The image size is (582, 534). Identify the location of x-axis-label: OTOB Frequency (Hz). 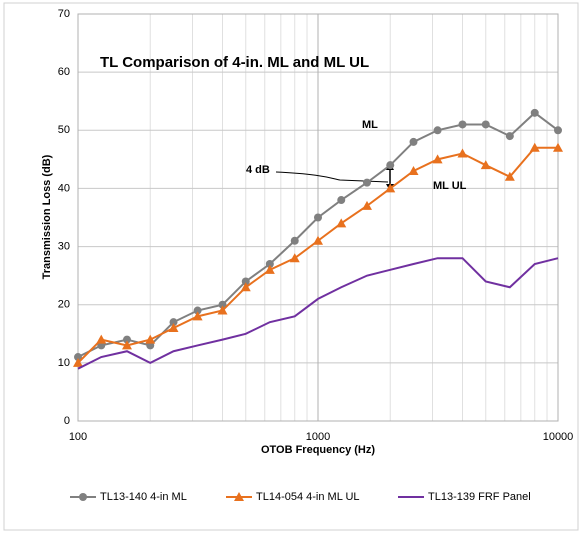
(318, 450).